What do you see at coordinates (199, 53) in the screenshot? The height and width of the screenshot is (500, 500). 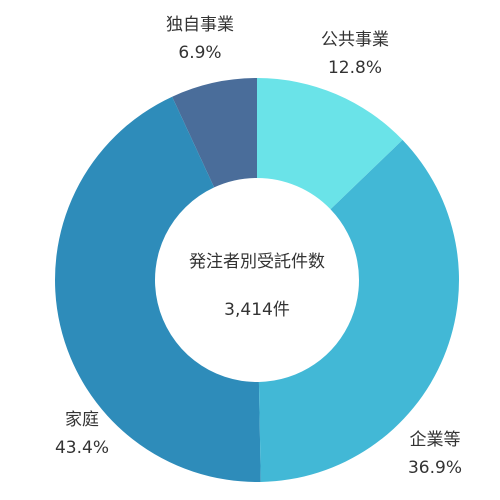 I see `slice-value-label: 6.9%` at bounding box center [199, 53].